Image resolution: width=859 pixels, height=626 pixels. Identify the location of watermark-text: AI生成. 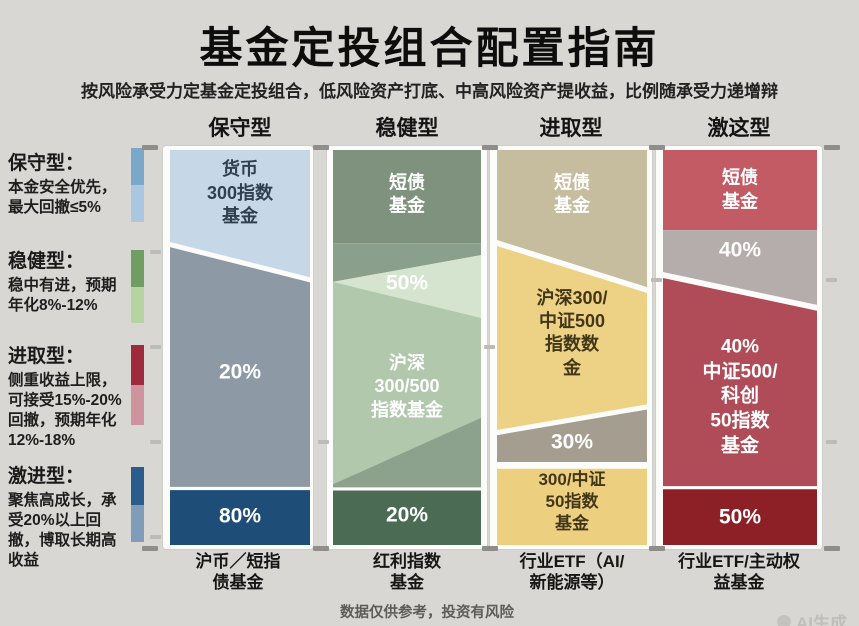
(821, 620).